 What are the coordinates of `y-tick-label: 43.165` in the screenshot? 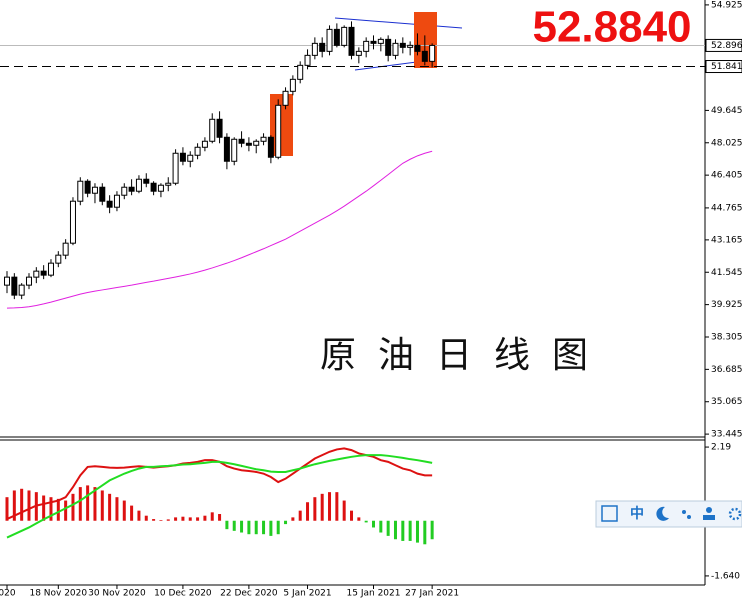 It's located at (726, 240).